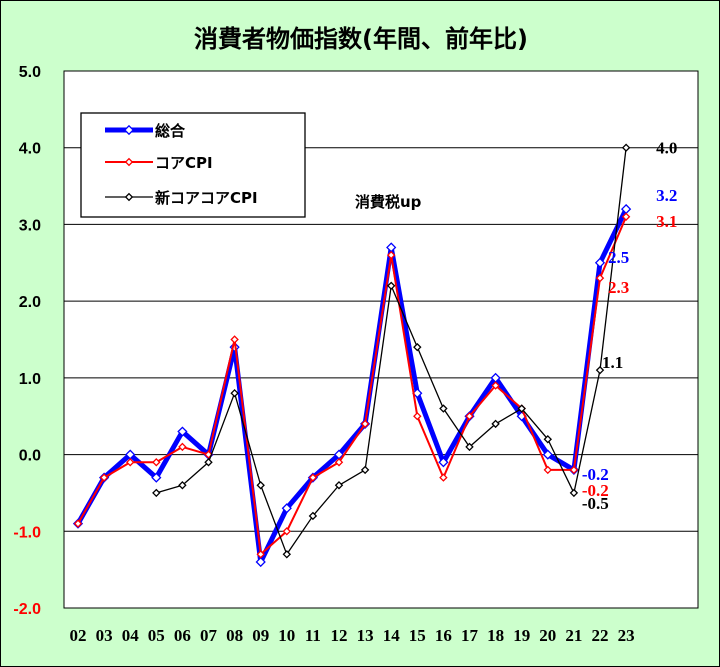  What do you see at coordinates (666, 221) in the screenshot?
I see `data-label: 3.1` at bounding box center [666, 221].